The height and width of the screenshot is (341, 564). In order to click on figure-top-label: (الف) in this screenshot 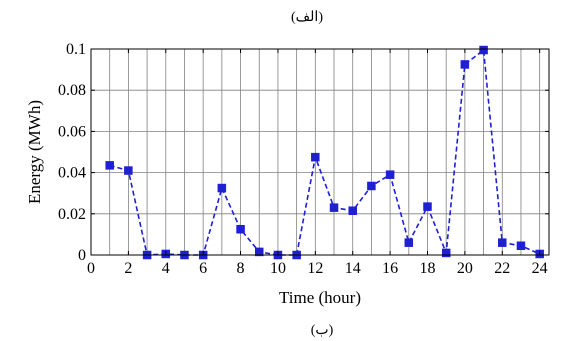, I will do `click(307, 17)`.